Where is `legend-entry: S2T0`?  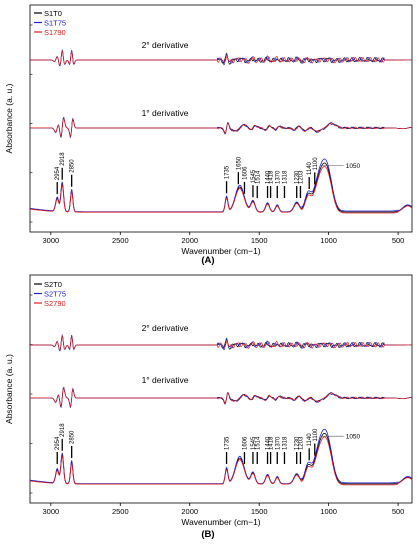
legend-entry: S2T0 is located at coordinates (53, 284).